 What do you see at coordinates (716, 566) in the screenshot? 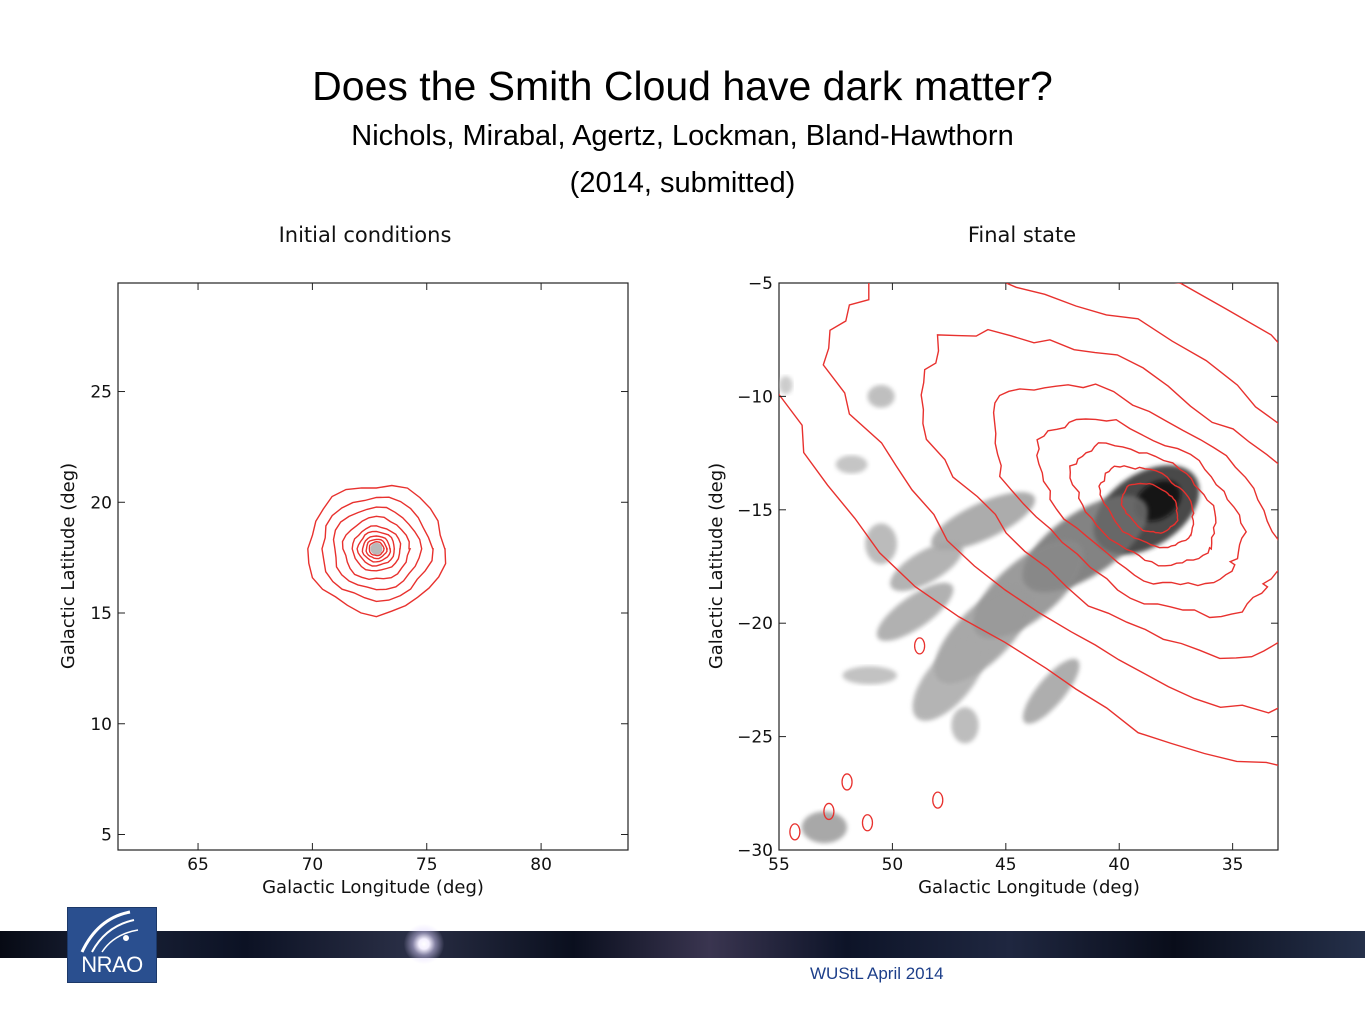
I see `right-y-axis-label: Galactic Latitude (deg)` at bounding box center [716, 566].